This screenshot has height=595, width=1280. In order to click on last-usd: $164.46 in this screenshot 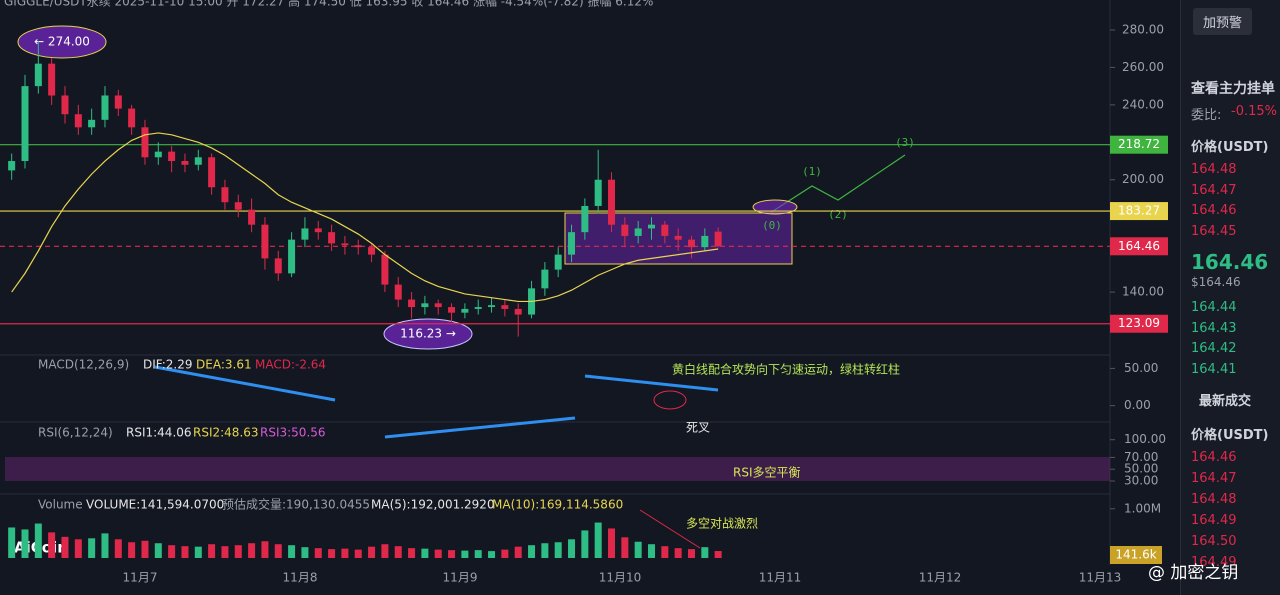, I will do `click(1216, 282)`.